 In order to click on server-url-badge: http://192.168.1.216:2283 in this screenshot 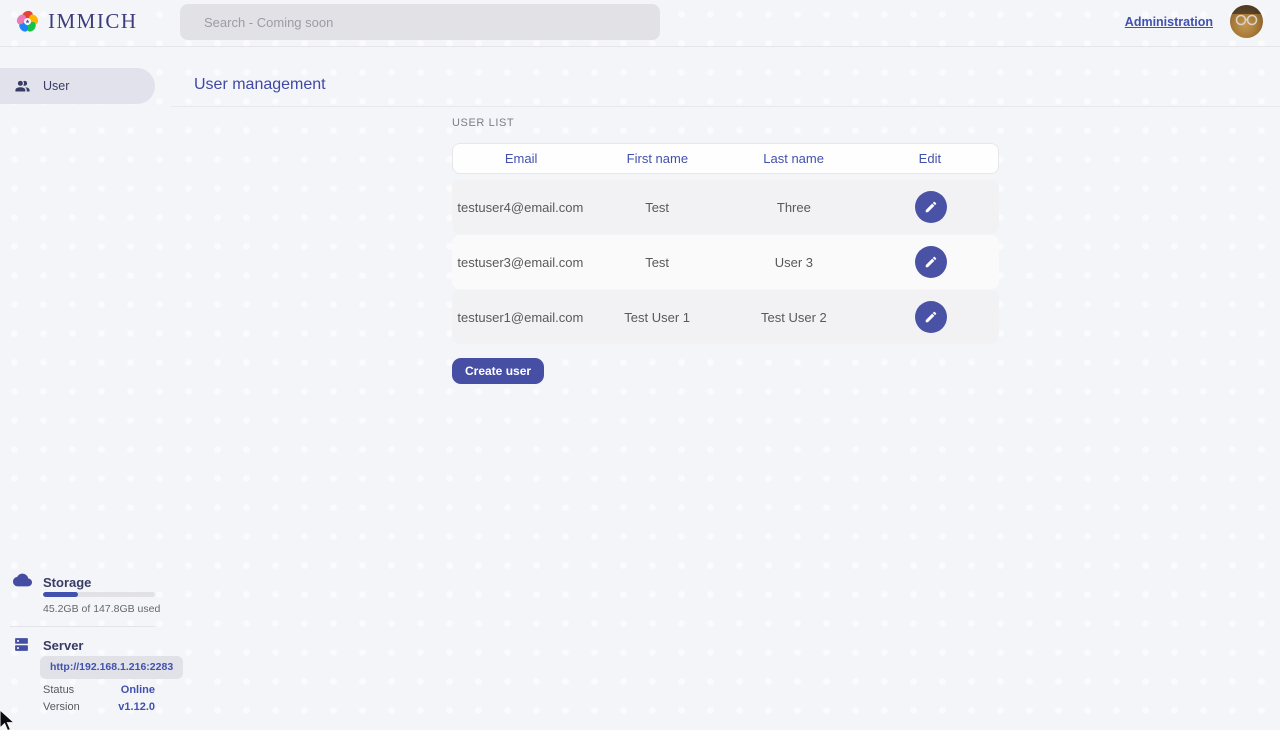, I will do `click(112, 667)`.